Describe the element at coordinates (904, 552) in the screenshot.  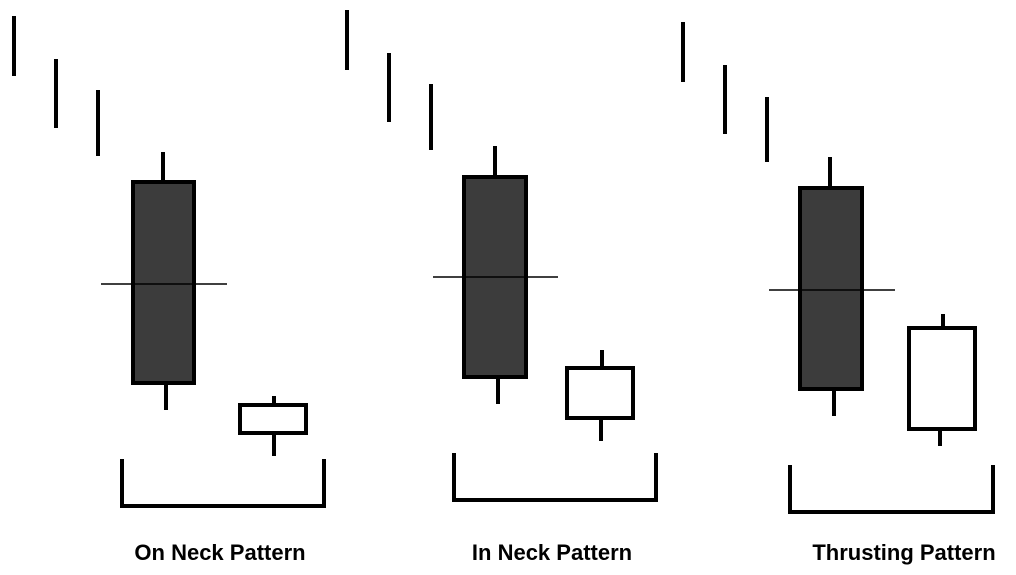
I see `pattern-label-thrusting: Thrusting Pattern` at that location.